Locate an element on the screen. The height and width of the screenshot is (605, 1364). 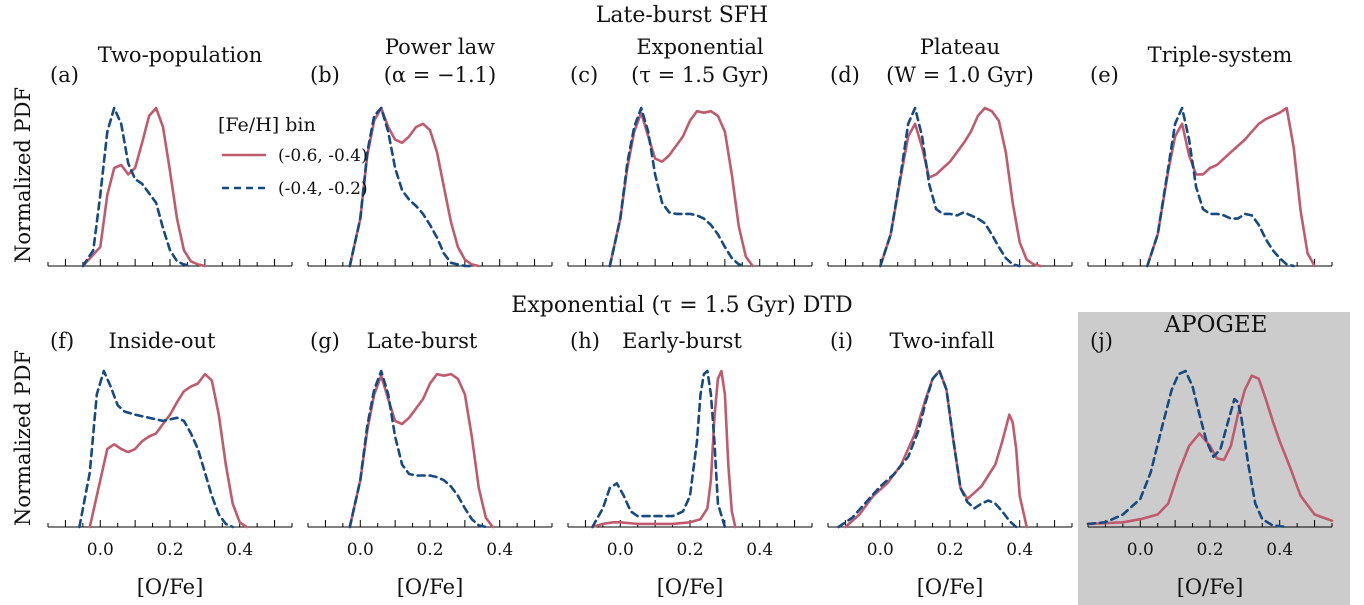
panel-i-x-axis-label: [O/Fe] is located at coordinates (950, 587).